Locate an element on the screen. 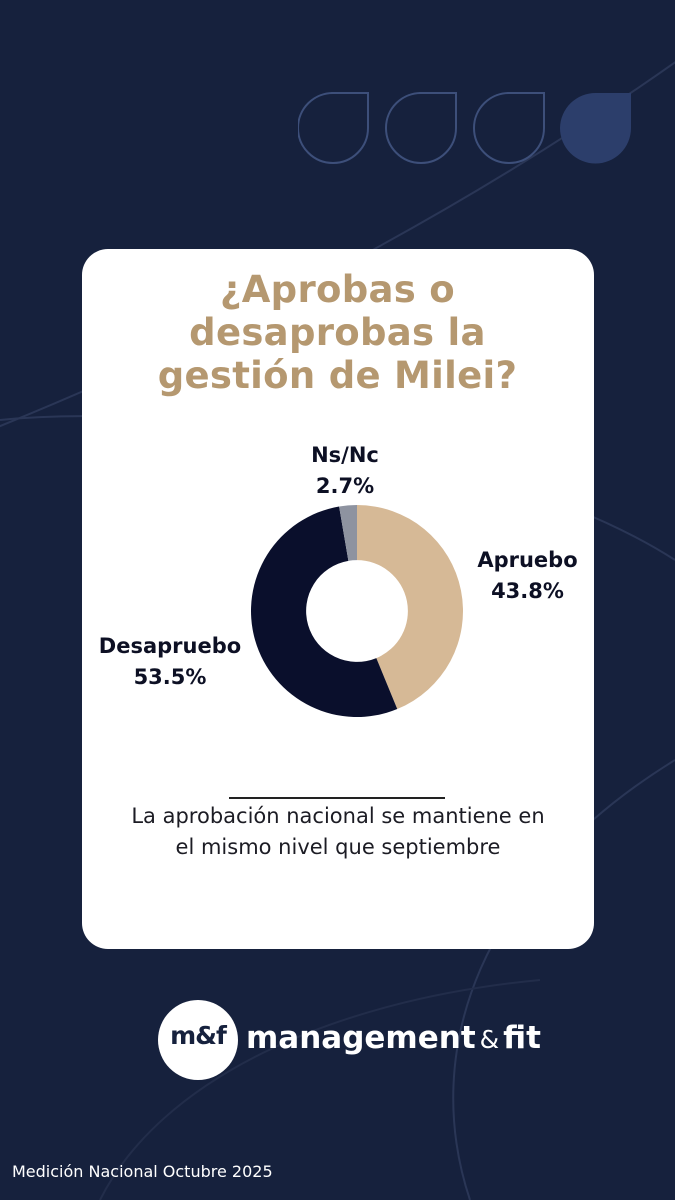 This screenshot has height=1200, width=675. donut-slice-ns-nc is located at coordinates (348, 533).